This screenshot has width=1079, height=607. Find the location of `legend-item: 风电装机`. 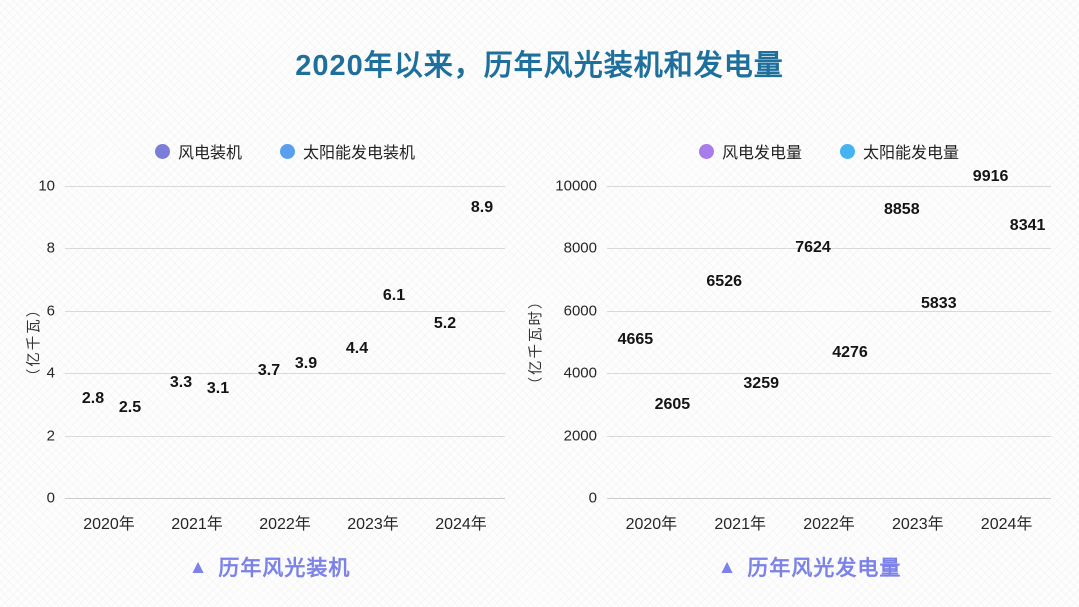

legend-item: 风电装机 is located at coordinates (198, 151).